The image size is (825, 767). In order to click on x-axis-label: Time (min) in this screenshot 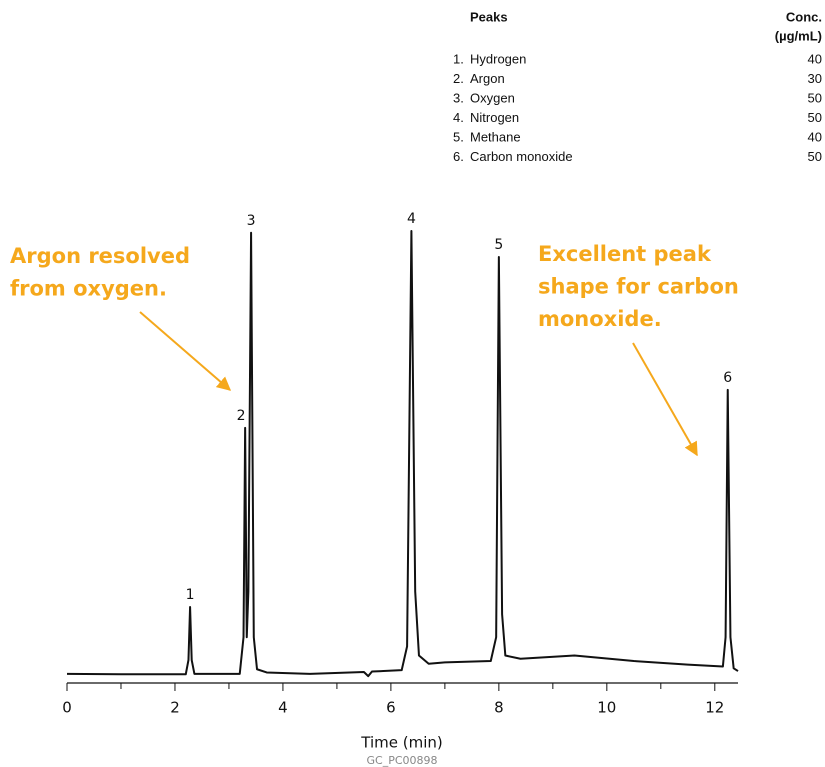, I will do `click(401, 743)`.